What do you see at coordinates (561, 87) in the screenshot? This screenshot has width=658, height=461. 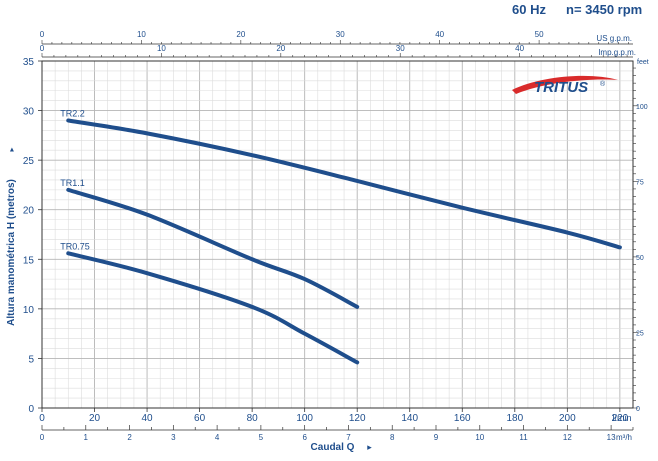 I see `logo-text: TRITUS` at bounding box center [561, 87].